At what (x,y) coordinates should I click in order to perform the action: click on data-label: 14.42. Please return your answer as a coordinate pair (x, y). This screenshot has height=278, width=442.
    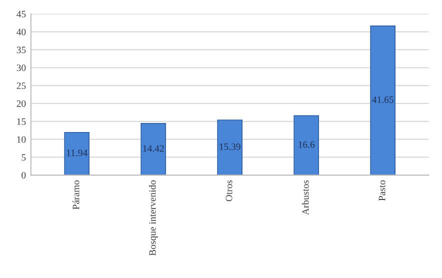
    Looking at the image, I should click on (153, 148).